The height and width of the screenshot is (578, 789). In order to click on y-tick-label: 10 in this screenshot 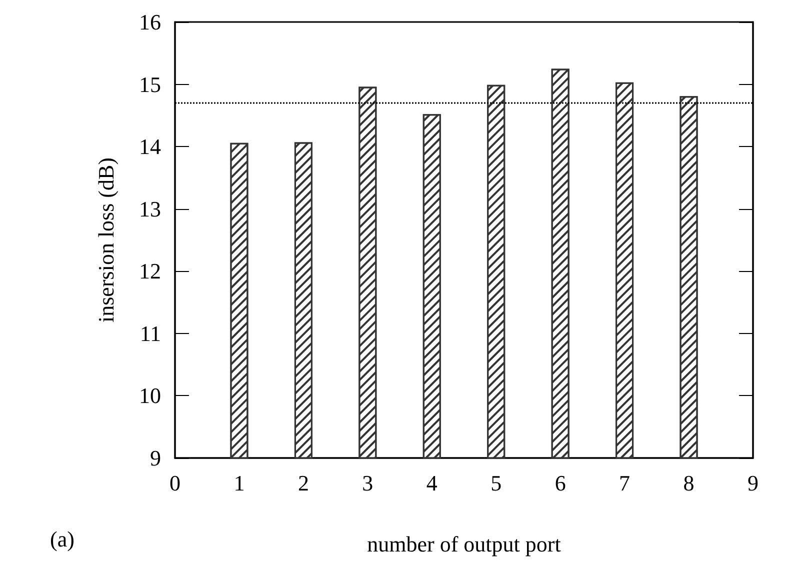, I will do `click(150, 395)`.